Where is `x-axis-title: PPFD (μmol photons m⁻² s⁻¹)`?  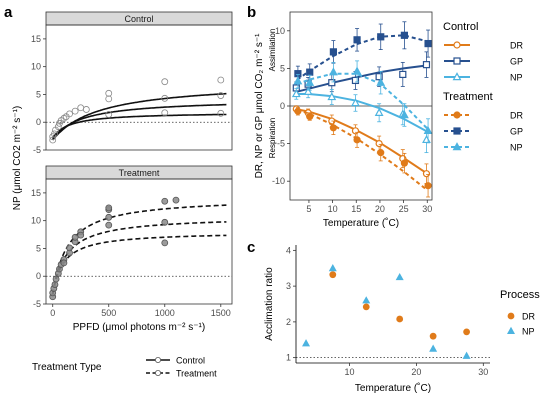 x-axis-title: PPFD (μmol photons m⁻² s⁻¹) is located at coordinates (139, 327).